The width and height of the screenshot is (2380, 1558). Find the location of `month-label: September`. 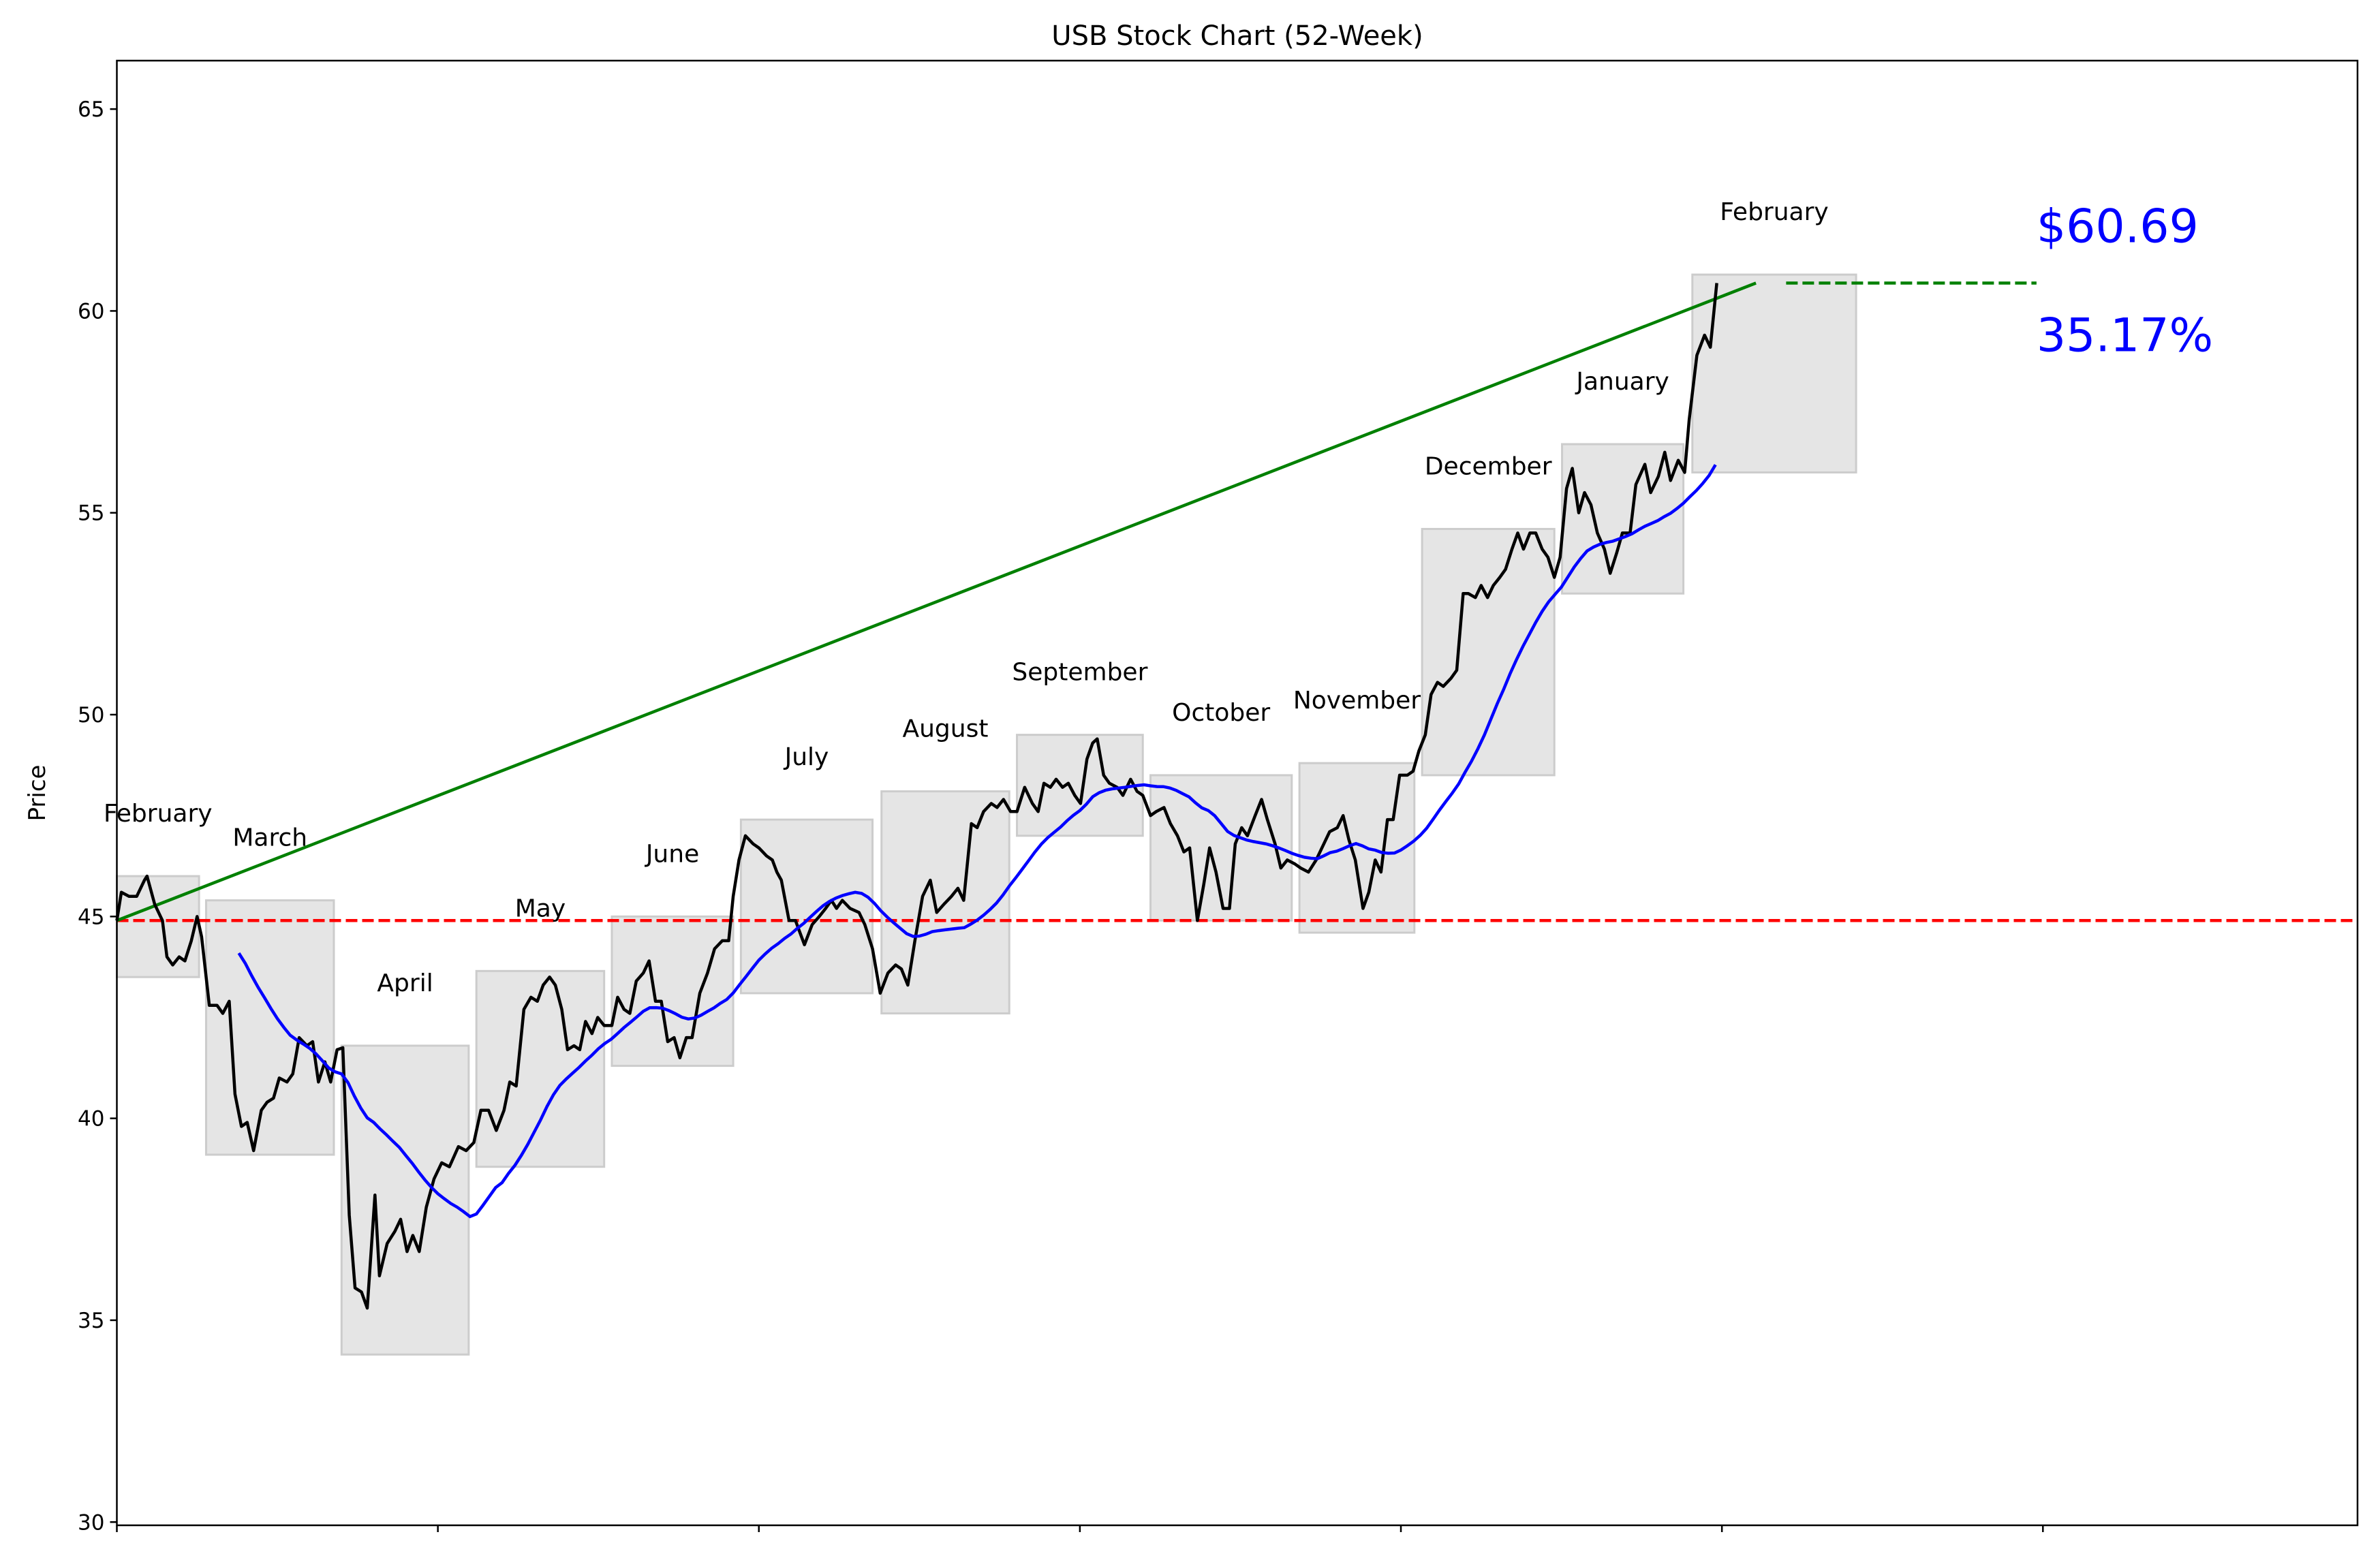

month-label: September is located at coordinates (1079, 673).